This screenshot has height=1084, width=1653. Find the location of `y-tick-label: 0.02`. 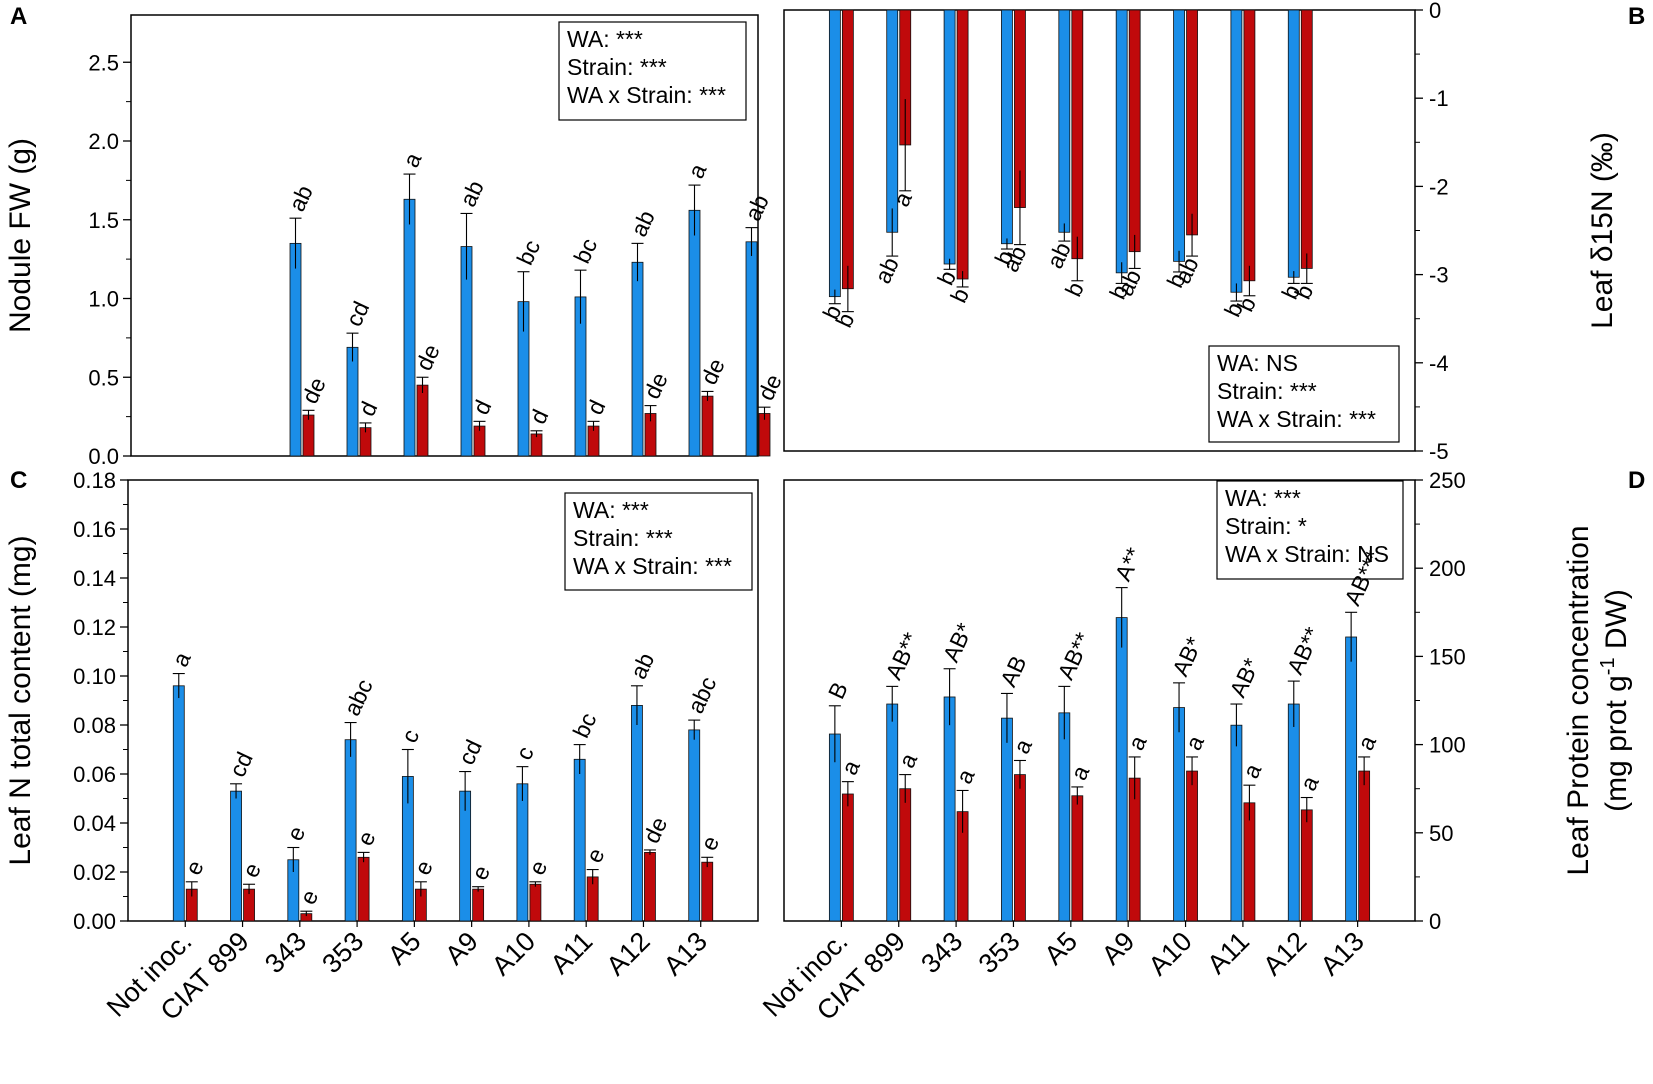

y-tick-label: 0.02 is located at coordinates (94, 872).